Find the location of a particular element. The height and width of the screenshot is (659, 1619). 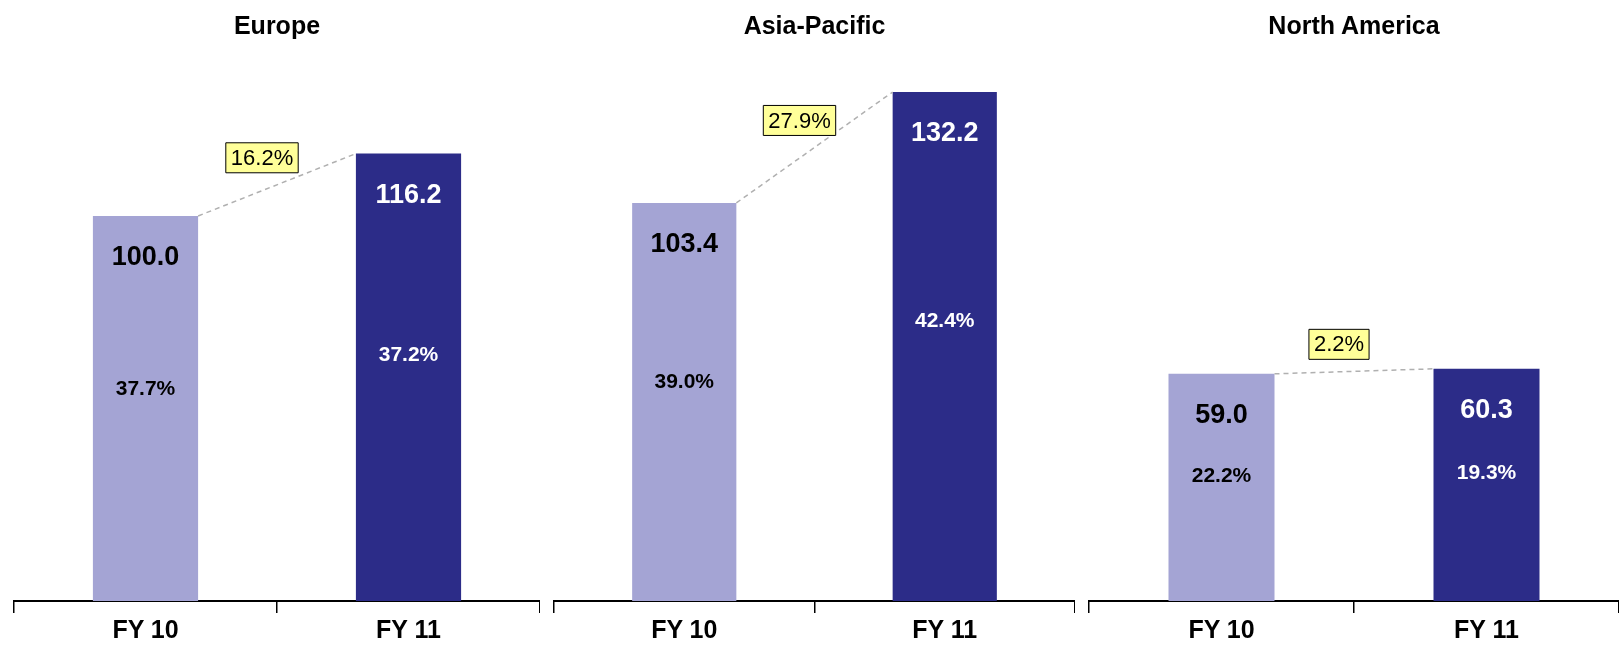

annotation: 37.2% is located at coordinates (408, 353).